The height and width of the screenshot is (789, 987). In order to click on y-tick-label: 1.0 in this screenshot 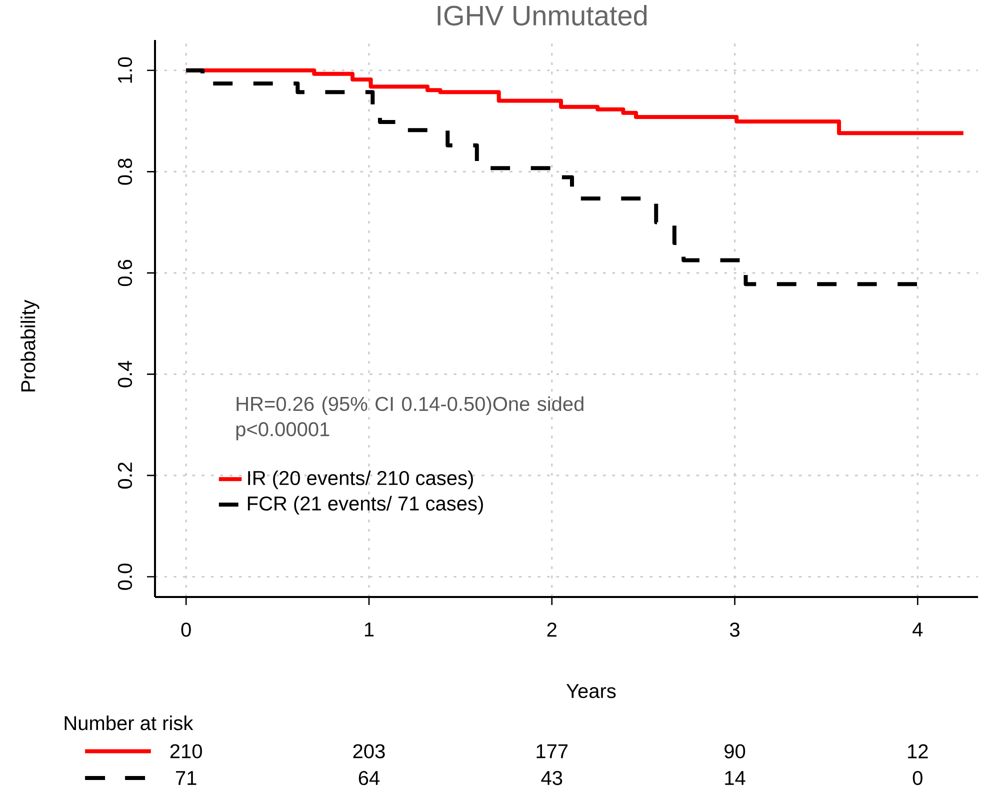, I will do `click(125, 70)`.